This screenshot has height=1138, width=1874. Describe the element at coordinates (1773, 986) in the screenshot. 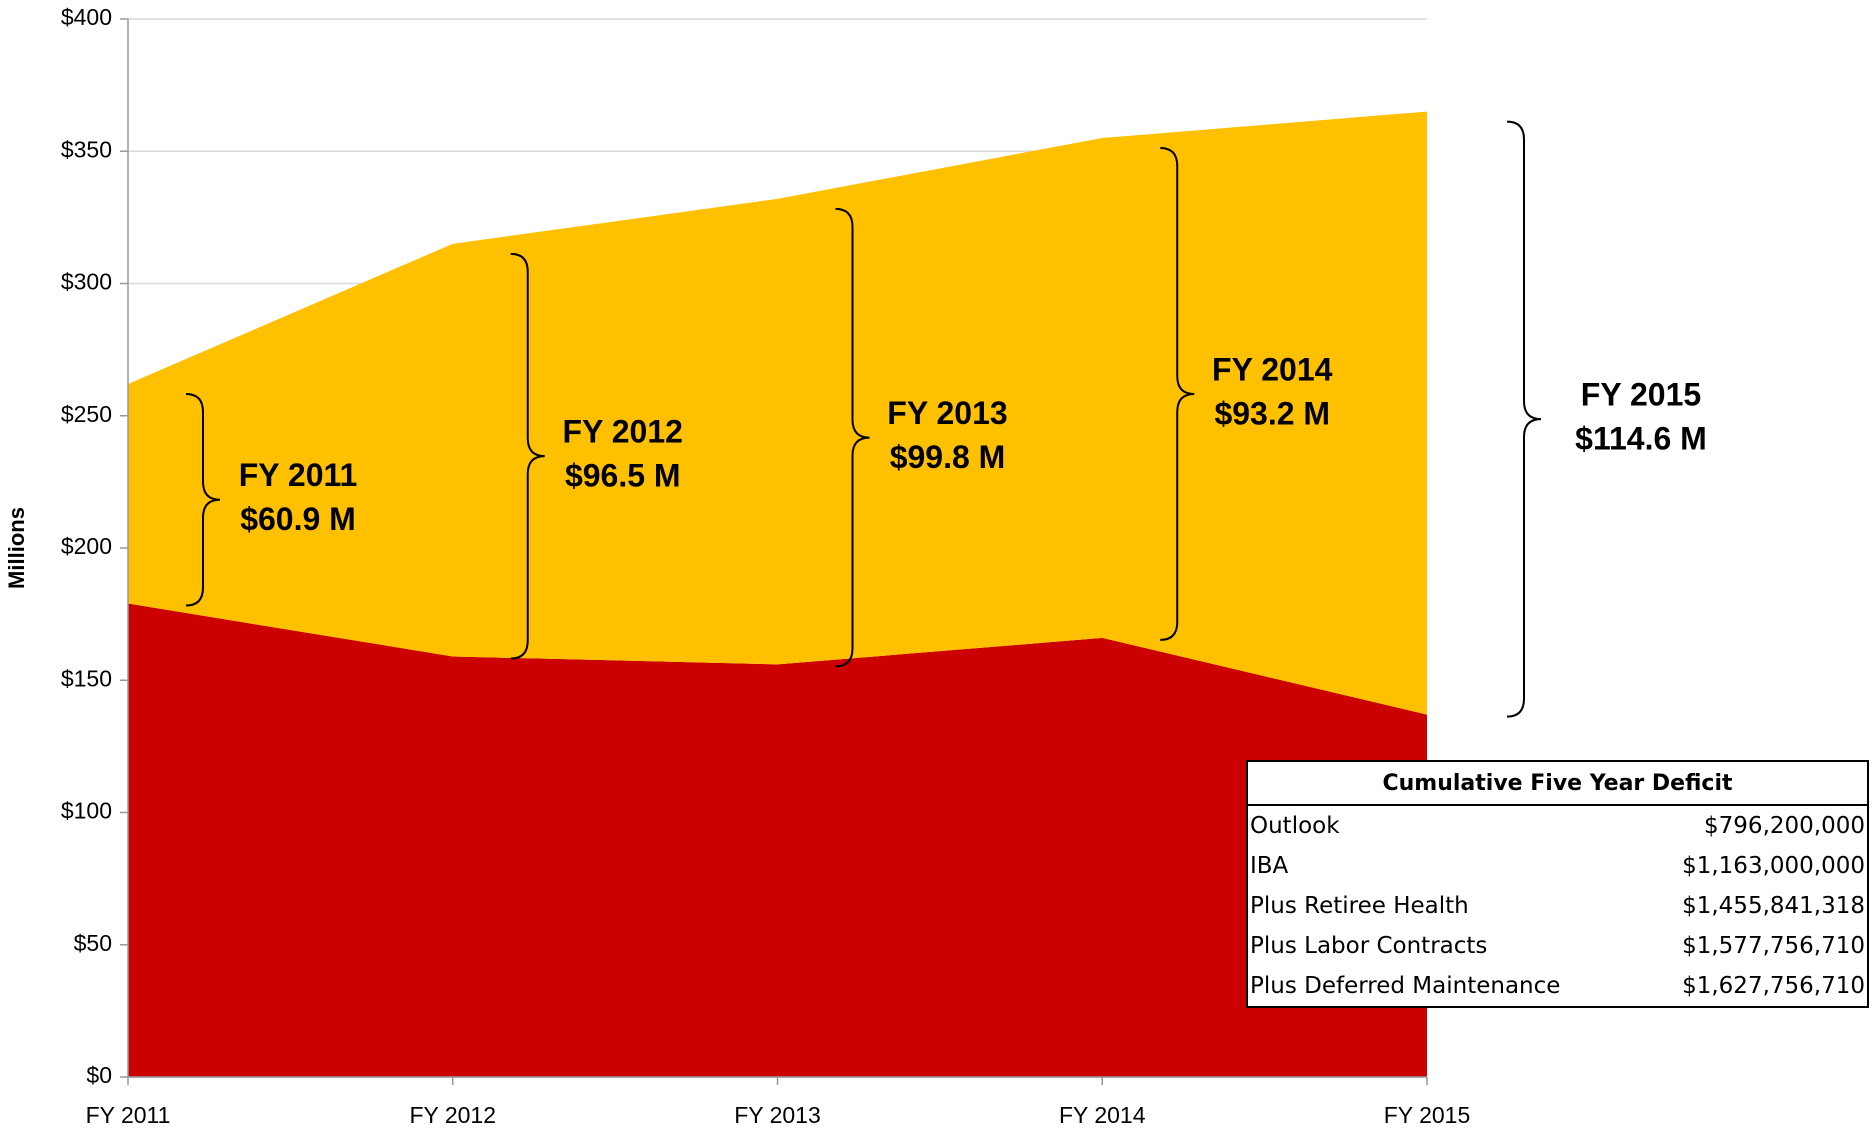

I see `row-value: $1,627,756,710` at that location.